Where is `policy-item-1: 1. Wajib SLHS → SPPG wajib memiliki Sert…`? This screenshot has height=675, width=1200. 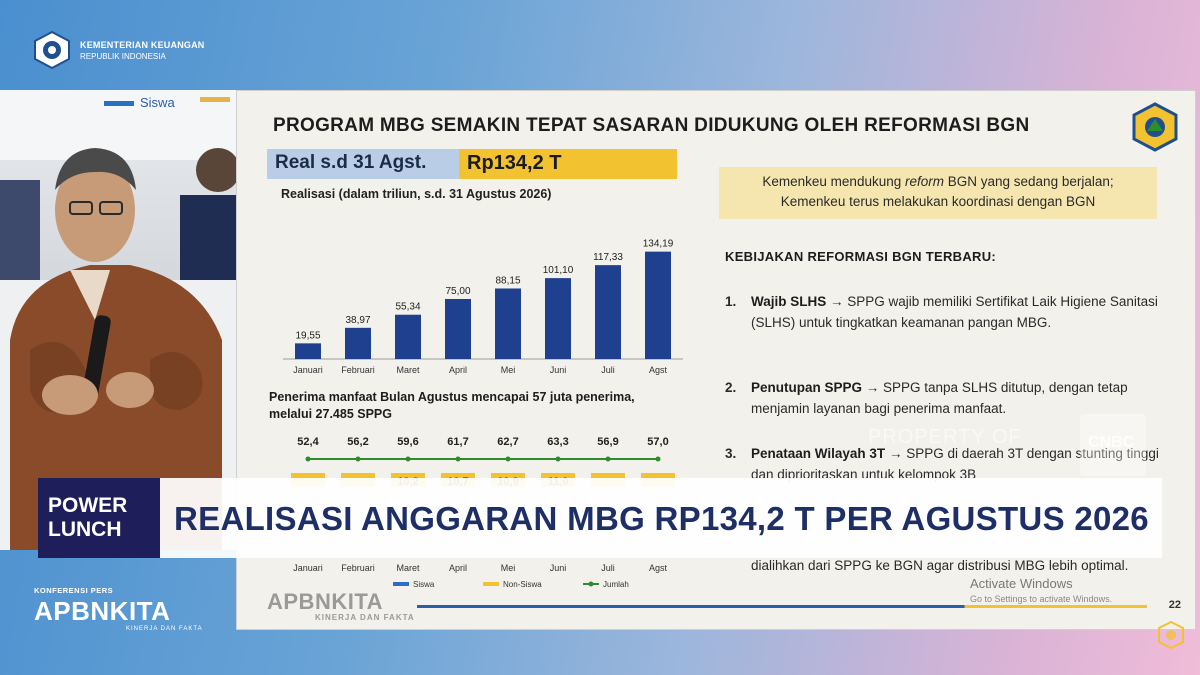
policy-item-1: 1. Wajib SLHS → SPPG wajib memiliki Sert… is located at coordinates (945, 312).